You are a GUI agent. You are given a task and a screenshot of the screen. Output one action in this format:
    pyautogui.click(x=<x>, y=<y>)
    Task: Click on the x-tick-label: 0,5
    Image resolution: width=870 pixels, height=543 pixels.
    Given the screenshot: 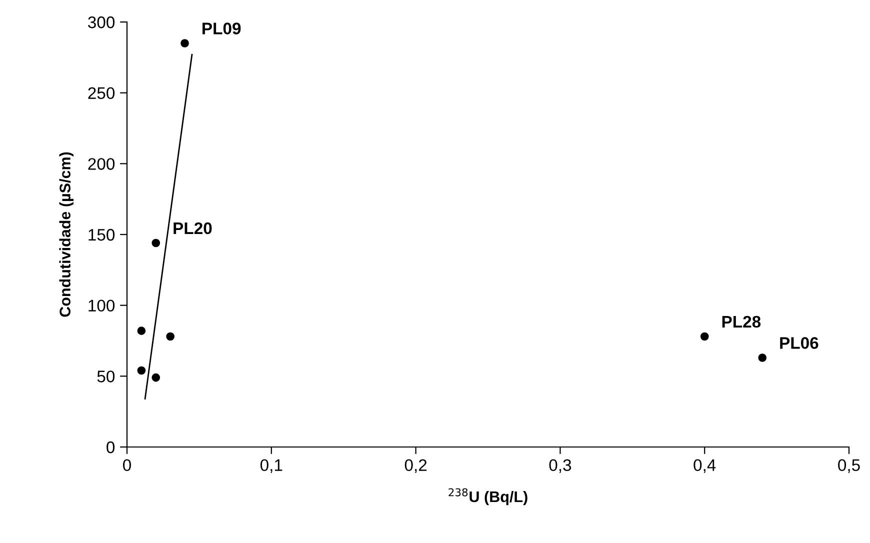 What is the action you would take?
    pyautogui.click(x=849, y=466)
    